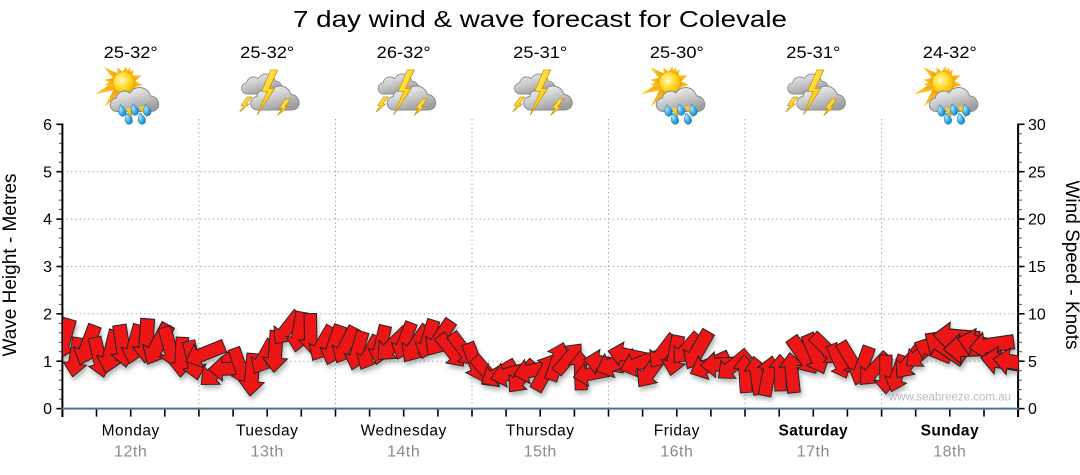 The width and height of the screenshot is (1080, 475). I want to click on svg-text: 20, so click(1037, 220).